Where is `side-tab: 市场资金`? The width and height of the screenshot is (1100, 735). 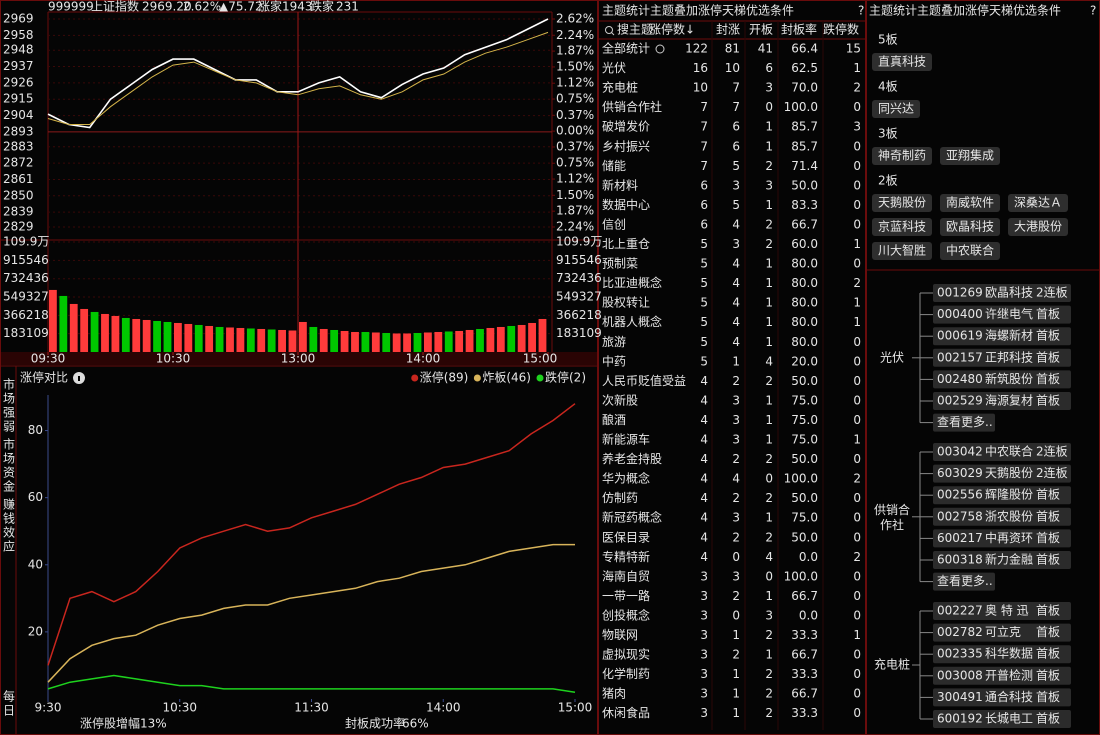 side-tab: 市场资金 is located at coordinates (9, 465).